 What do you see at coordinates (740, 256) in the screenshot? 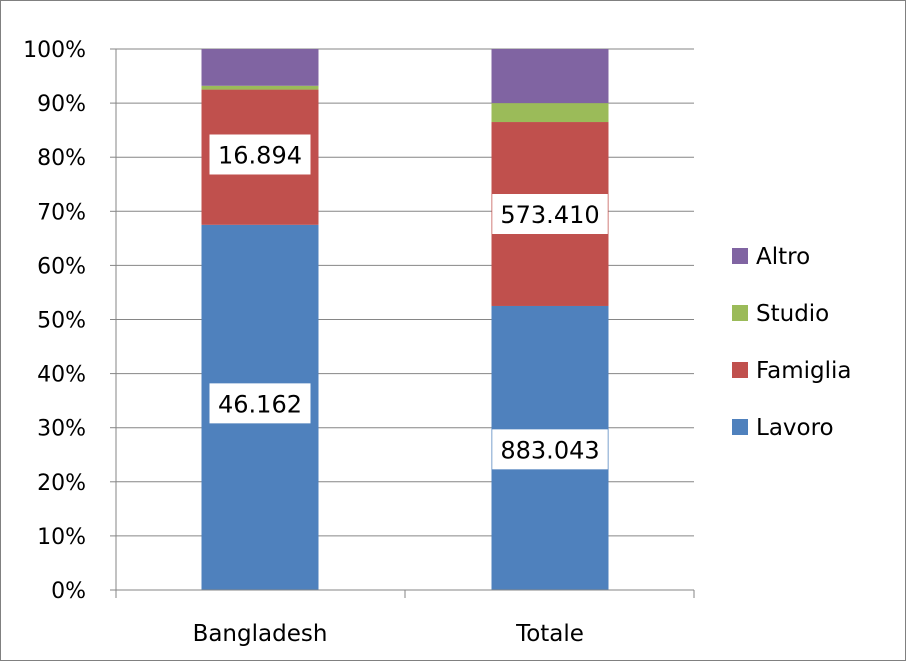
I see `legend-swatch-altro` at bounding box center [740, 256].